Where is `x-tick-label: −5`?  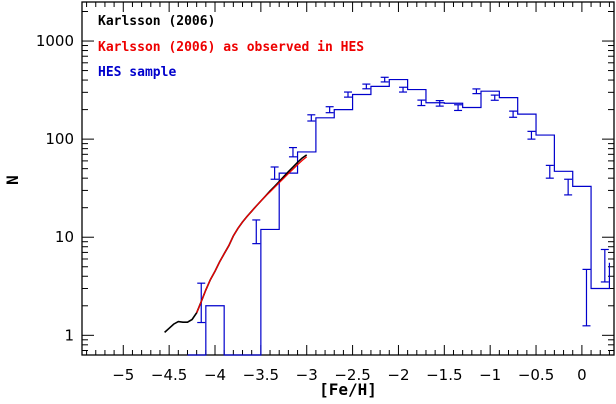
x-tick-label: −5 is located at coordinates (123, 375).